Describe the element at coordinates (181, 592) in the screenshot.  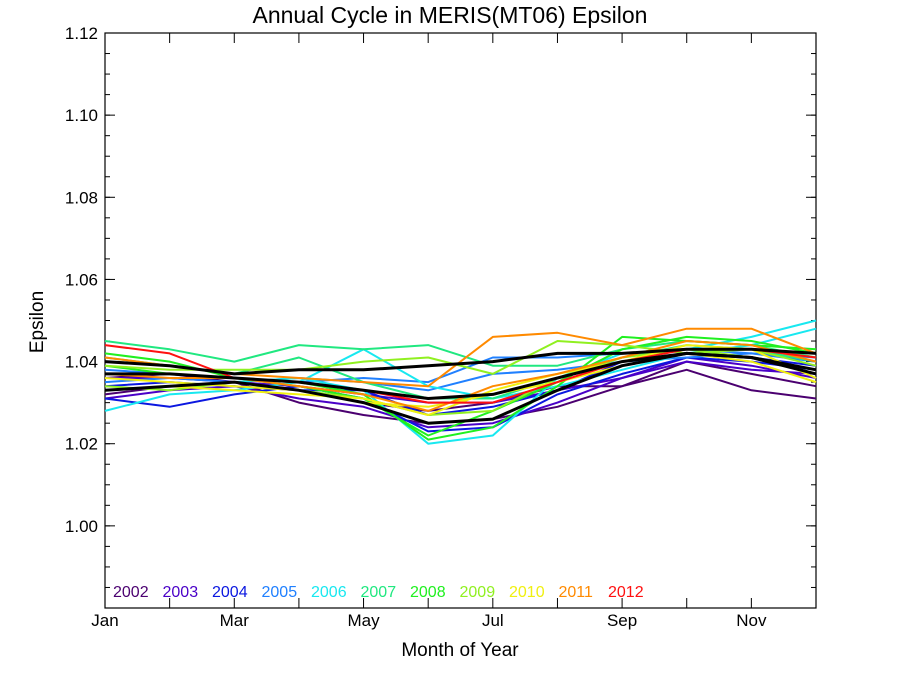
I see `legend-item-2003: 2003` at that location.